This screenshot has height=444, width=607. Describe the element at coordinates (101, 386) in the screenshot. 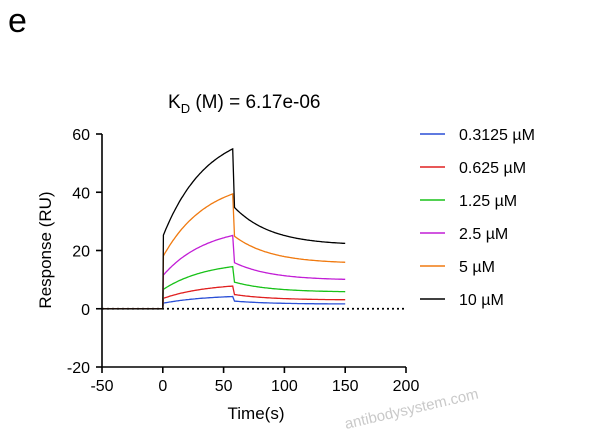

I see `x-tick-label: -50` at that location.